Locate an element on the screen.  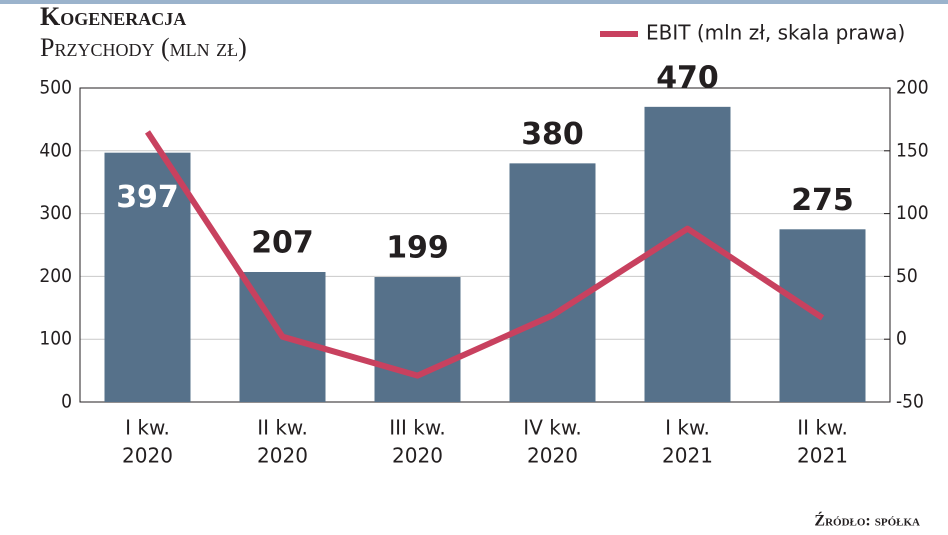
value-label: 199 is located at coordinates (417, 248).